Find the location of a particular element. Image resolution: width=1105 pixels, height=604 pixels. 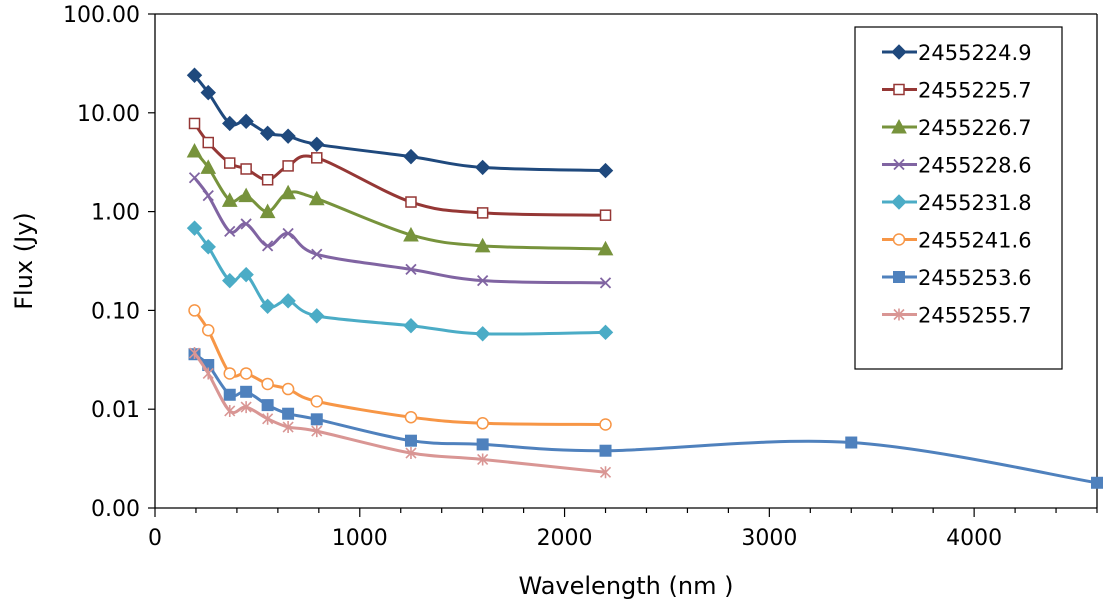

y-axis-title: Flux (Jy) is located at coordinates (24, 261).